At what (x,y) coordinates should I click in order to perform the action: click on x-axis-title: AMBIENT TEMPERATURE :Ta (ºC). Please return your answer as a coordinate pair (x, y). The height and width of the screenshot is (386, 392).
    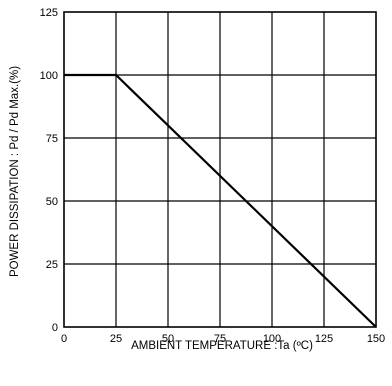
    Looking at the image, I should click on (222, 346).